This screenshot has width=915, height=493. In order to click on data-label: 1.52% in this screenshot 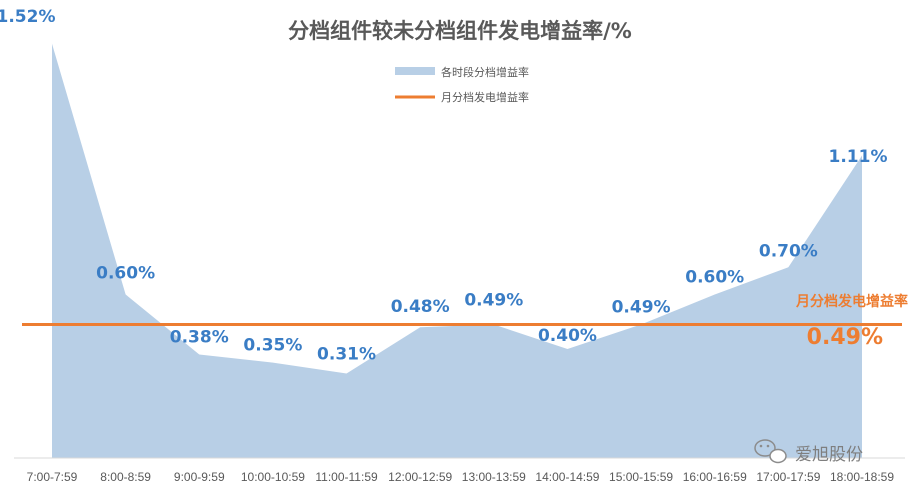, I will do `click(27, 17)`.